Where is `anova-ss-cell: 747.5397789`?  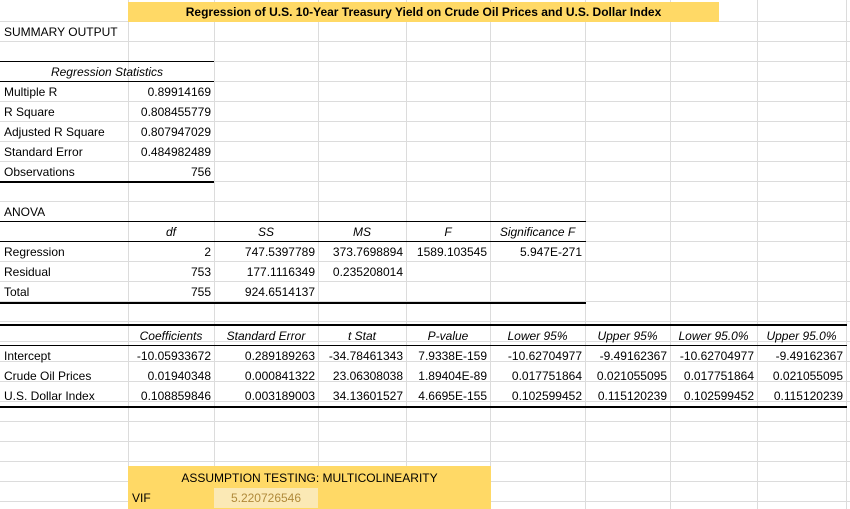
anova-ss-cell: 747.5397789 is located at coordinates (279, 252).